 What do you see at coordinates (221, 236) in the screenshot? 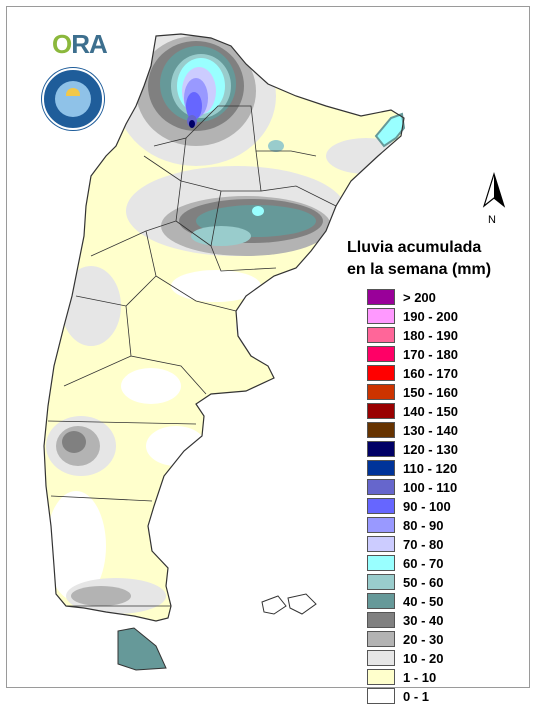
I see `field-50-60-chaco` at bounding box center [221, 236].